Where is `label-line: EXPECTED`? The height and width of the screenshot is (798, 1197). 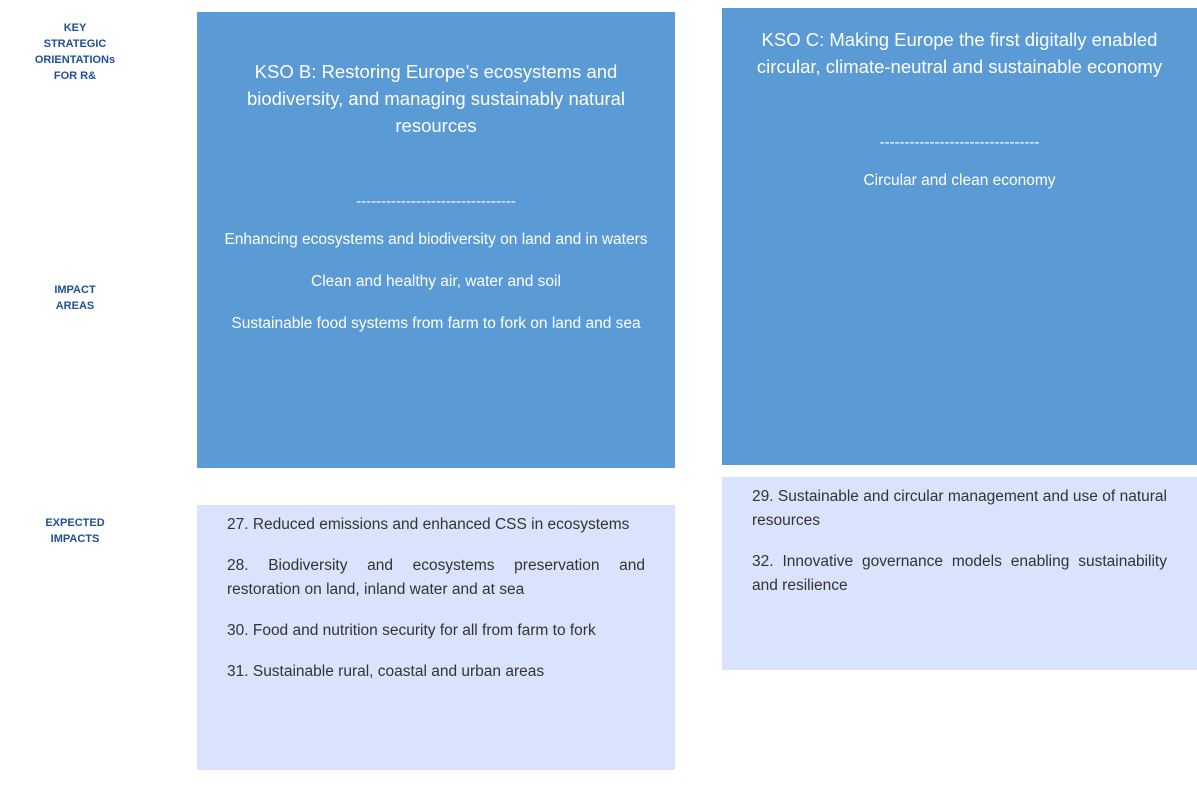 label-line: EXPECTED is located at coordinates (75, 523).